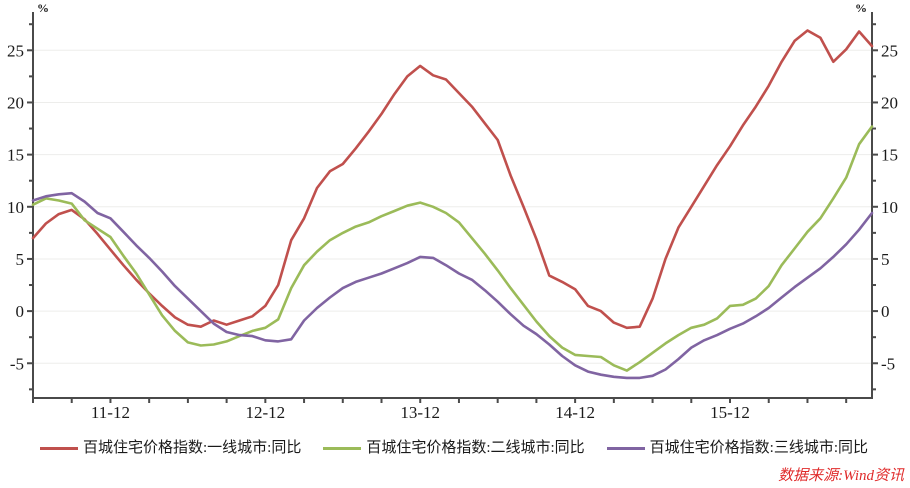  What do you see at coordinates (575, 412) in the screenshot?
I see `x-axis-label: 14-12` at bounding box center [575, 412].